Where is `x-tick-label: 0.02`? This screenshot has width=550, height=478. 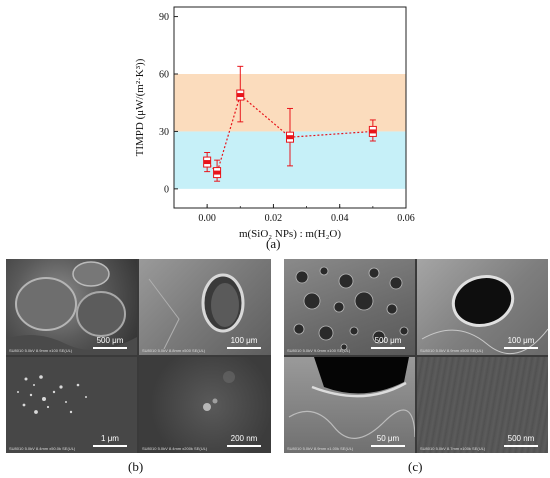 x-tick-label: 0.02 is located at coordinates (274, 218).